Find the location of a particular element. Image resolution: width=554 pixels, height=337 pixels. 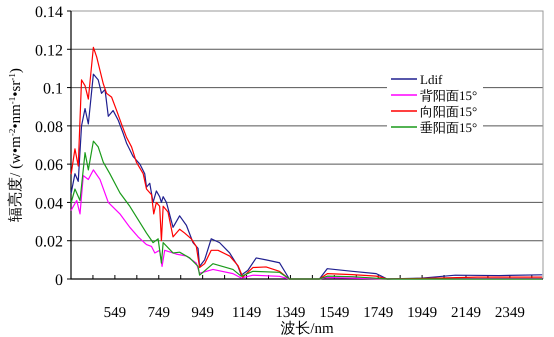

y-tick-label: 0.12 is located at coordinates (49, 51).